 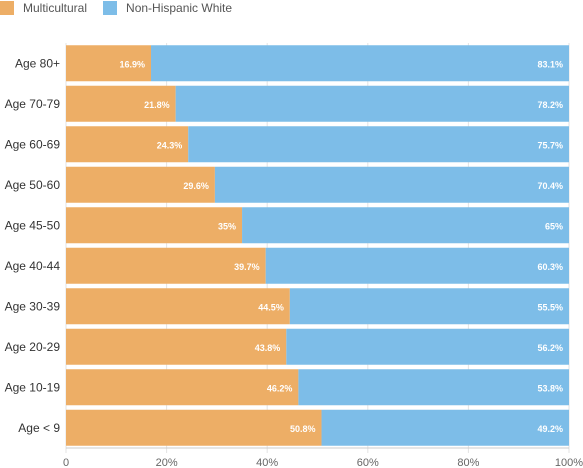 I want to click on category-label: Age 80+, so click(x=37, y=63).